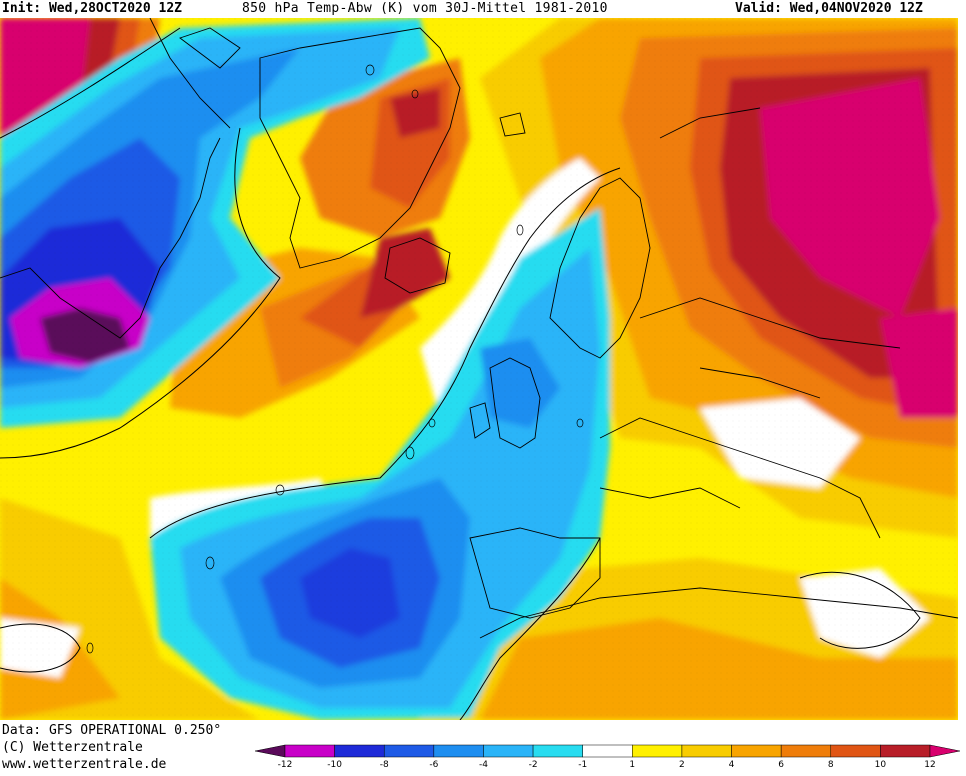  Describe the element at coordinates (112, 730) in the screenshot. I see `data-source-label: Data: GFS OPERATIONAL 0.250°` at that location.